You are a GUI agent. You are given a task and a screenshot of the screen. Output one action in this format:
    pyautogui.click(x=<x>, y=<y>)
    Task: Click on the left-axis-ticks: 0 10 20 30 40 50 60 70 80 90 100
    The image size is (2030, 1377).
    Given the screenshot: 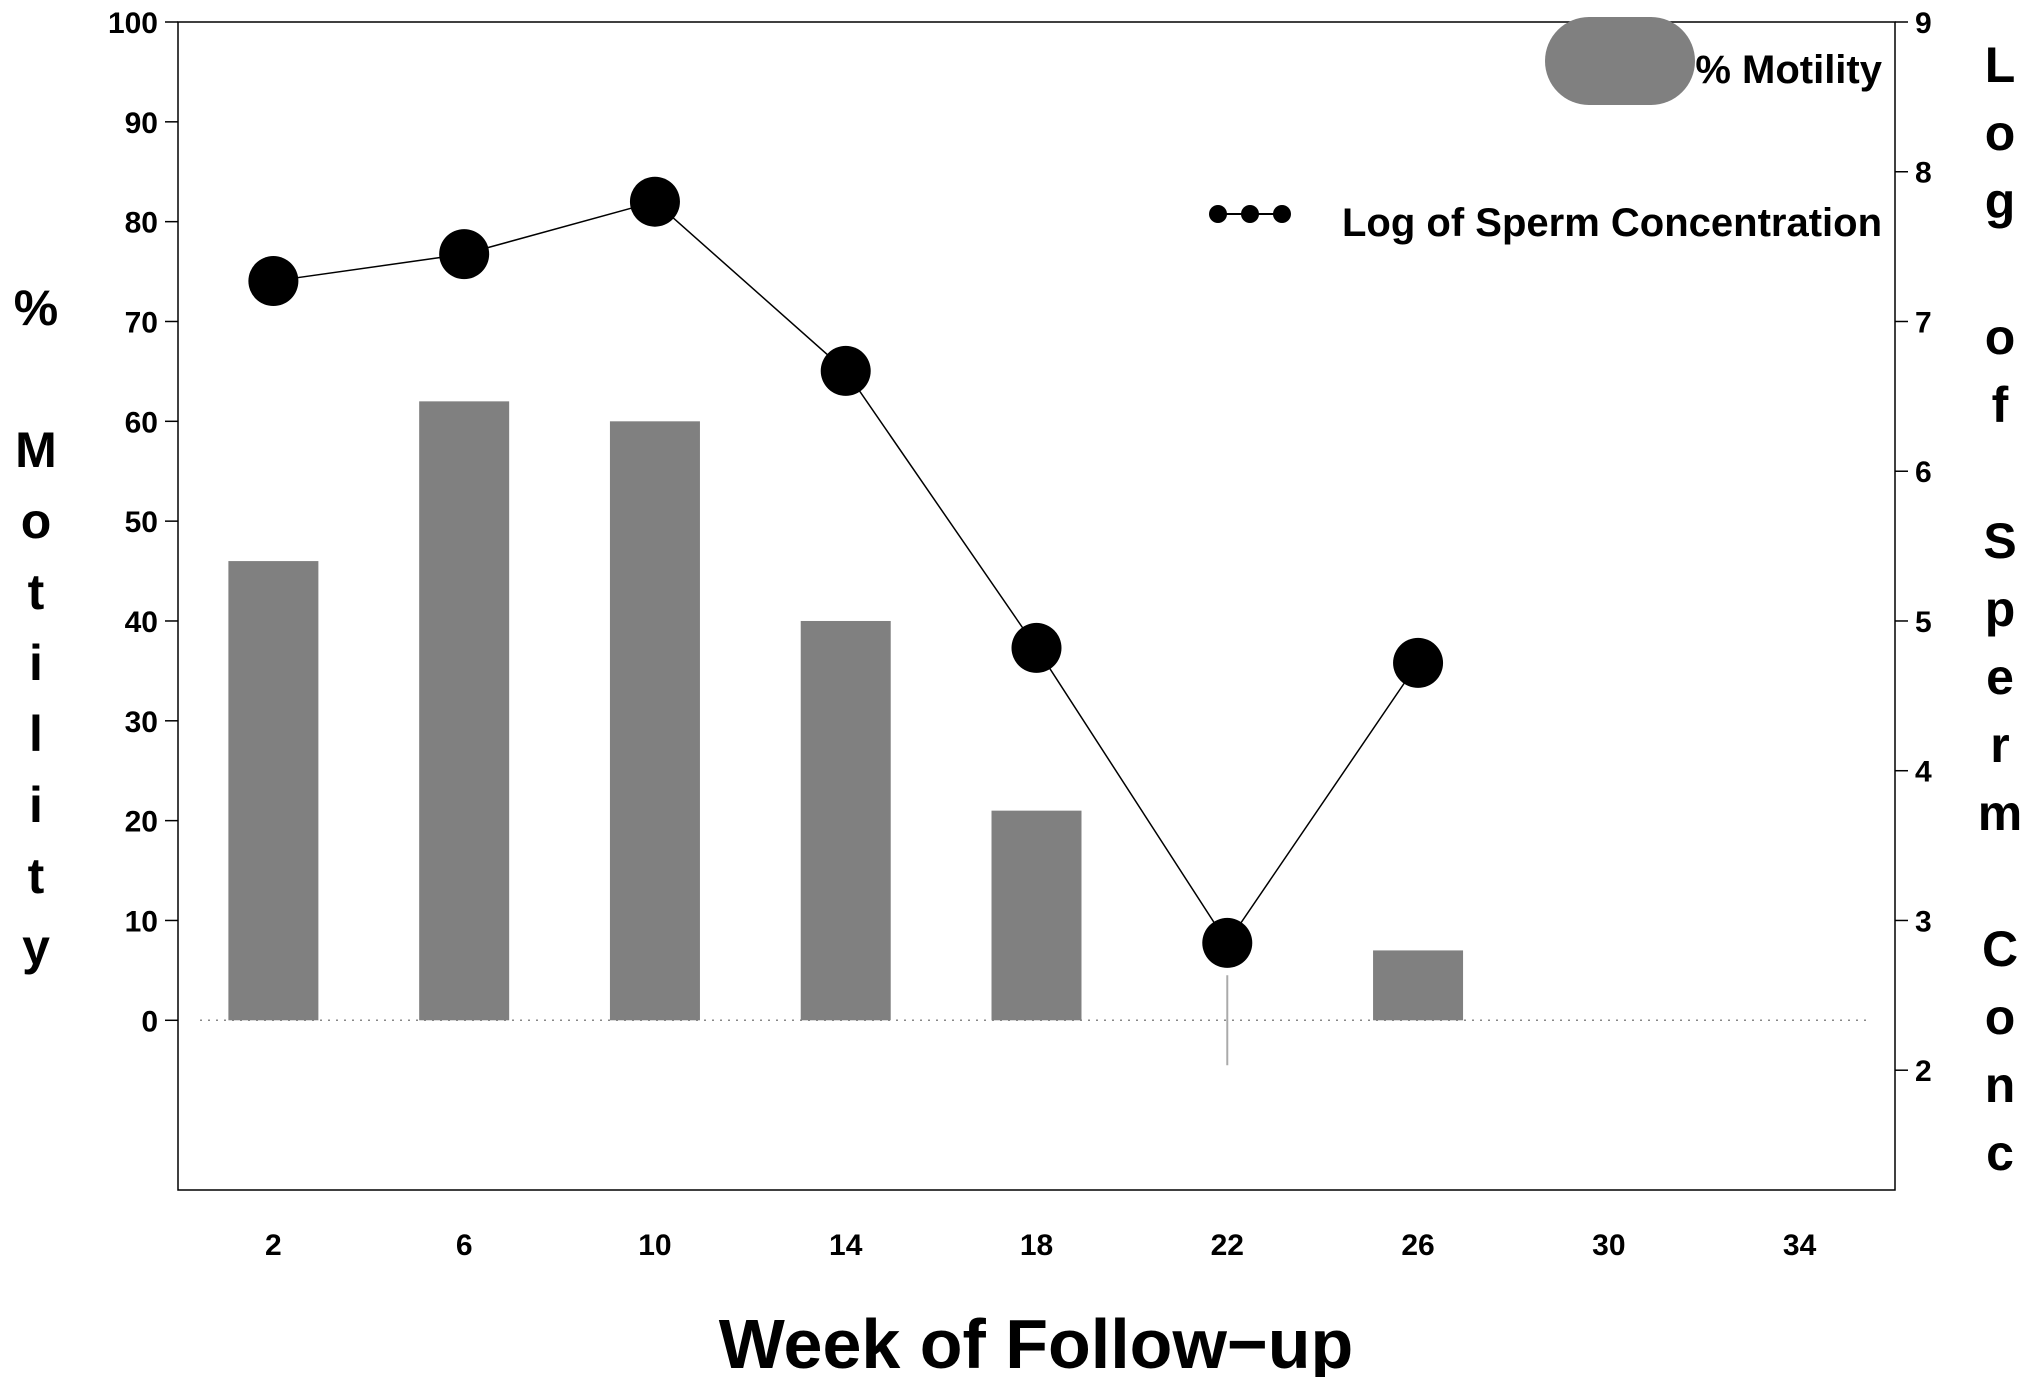 What is the action you would take?
    pyautogui.click(x=143, y=522)
    